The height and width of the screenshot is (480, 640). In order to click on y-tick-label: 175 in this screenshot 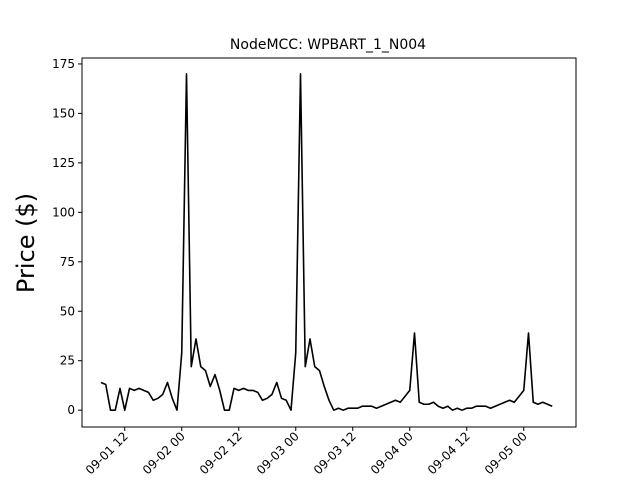, I will do `click(63, 64)`.